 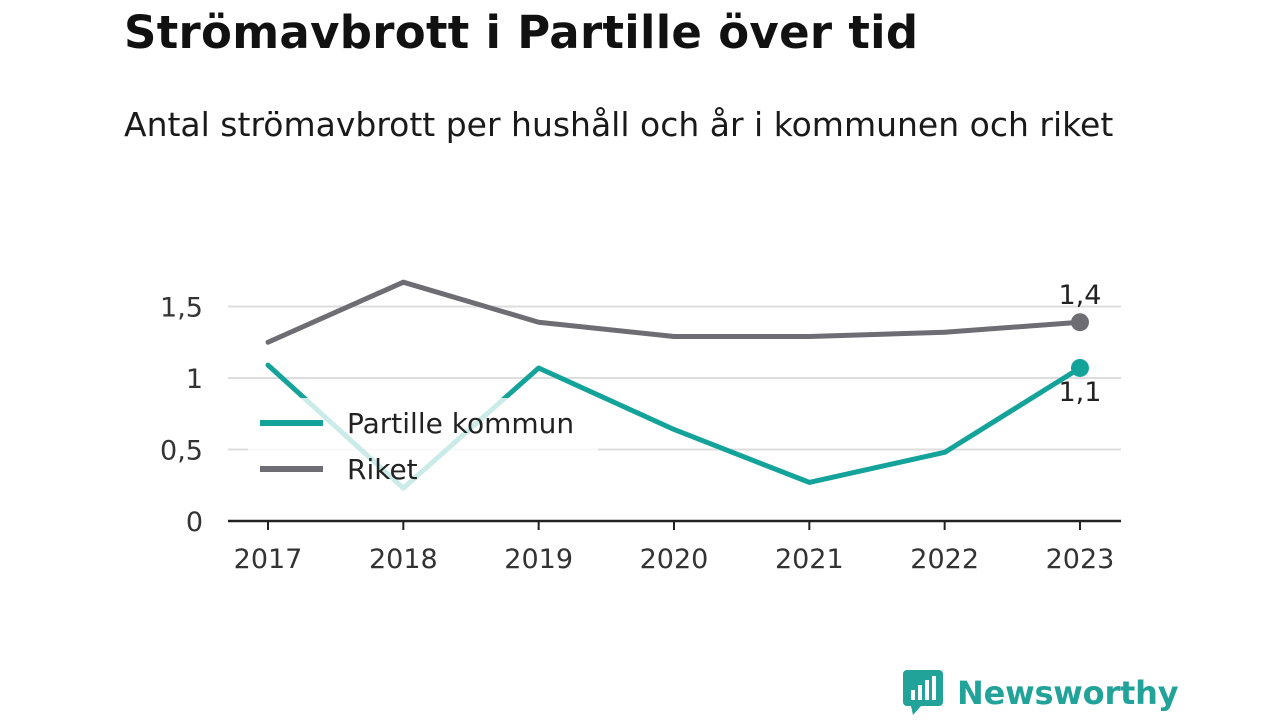 What do you see at coordinates (181, 308) in the screenshot?
I see `y-tick-label: 1,5` at bounding box center [181, 308].